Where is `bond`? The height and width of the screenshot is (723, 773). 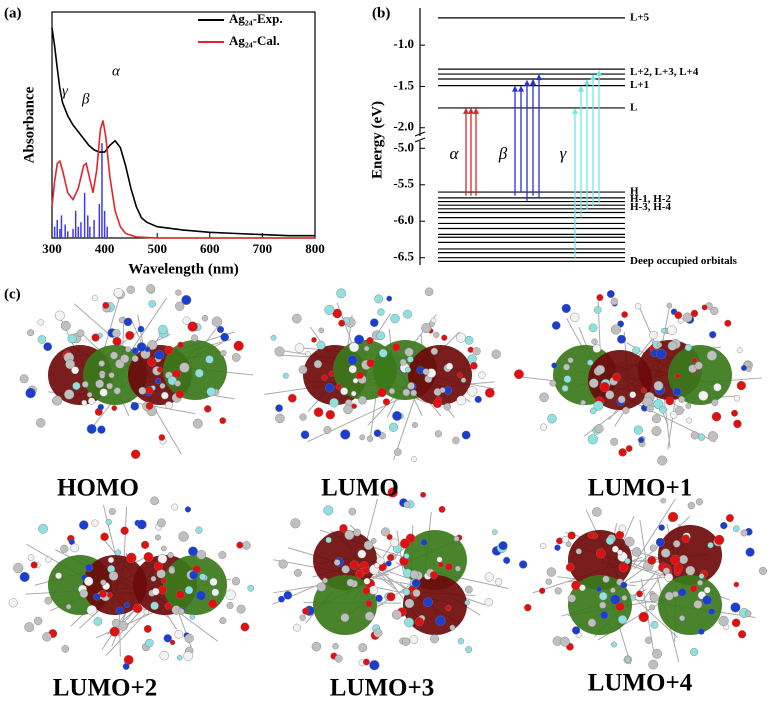
bond is located at coordinates (110, 534).